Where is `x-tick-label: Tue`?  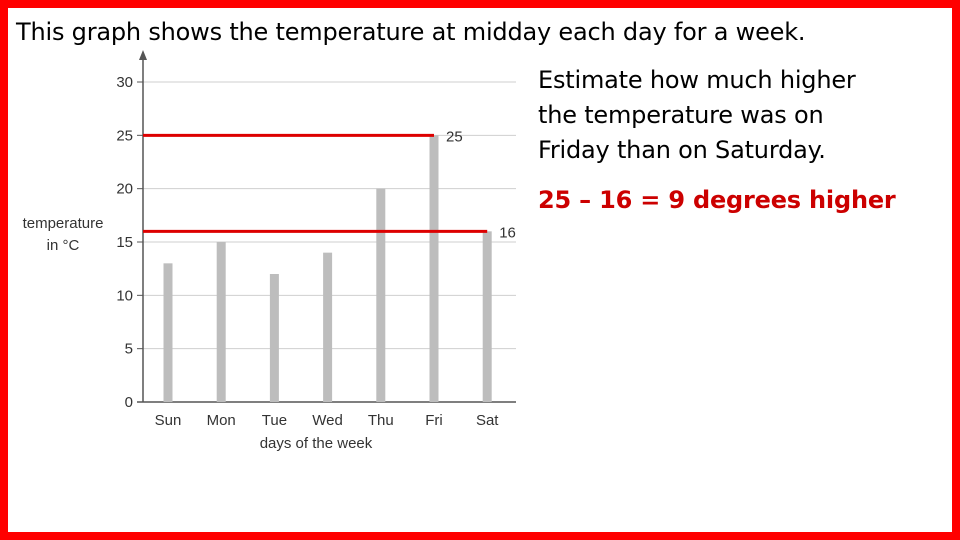 x-tick-label: Tue is located at coordinates (274, 420).